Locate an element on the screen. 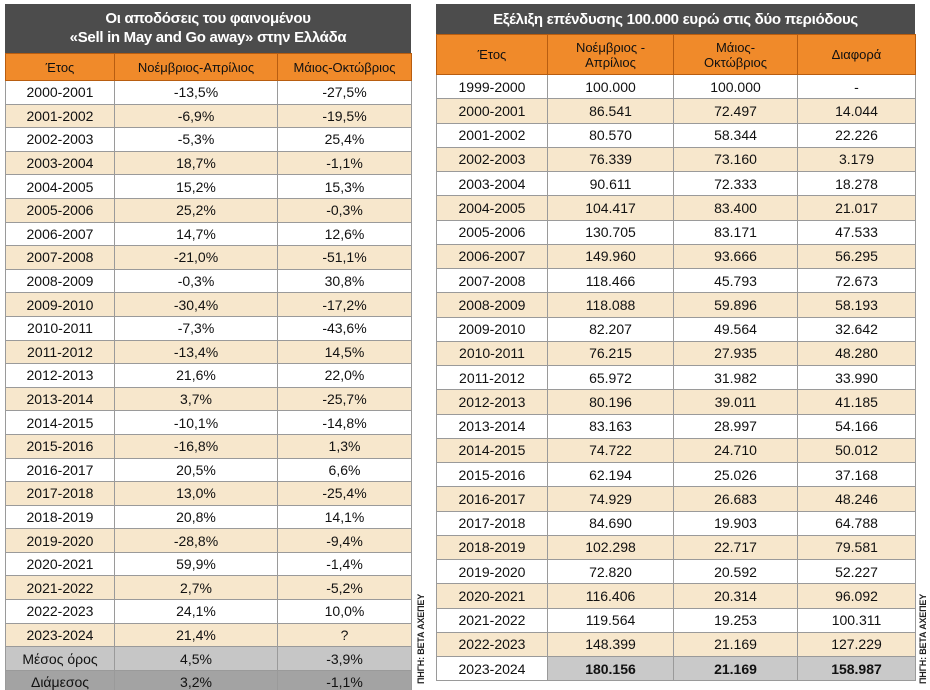  value-cell: 130.705 is located at coordinates (610, 232).